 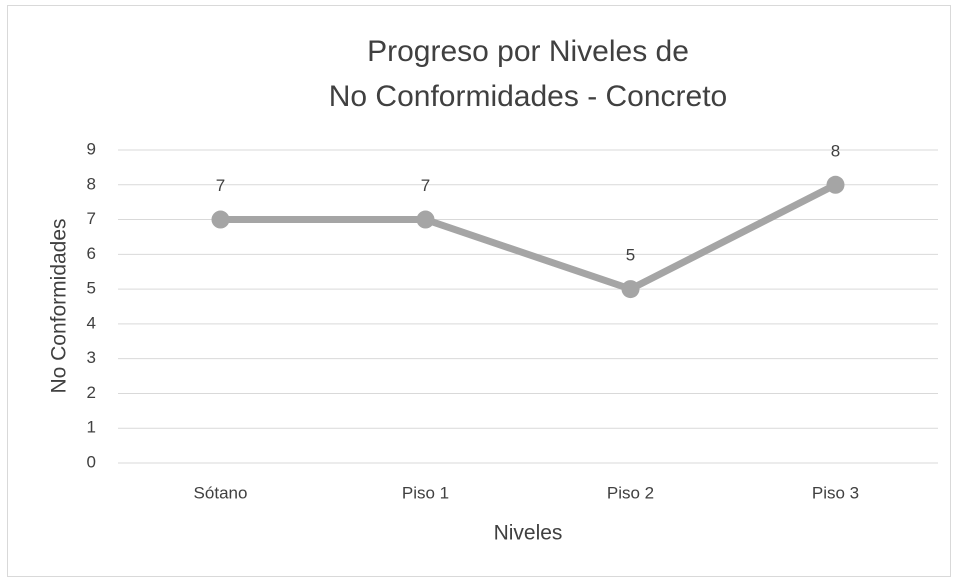 What do you see at coordinates (528, 533) in the screenshot?
I see `x-axis-title: Niveles` at bounding box center [528, 533].